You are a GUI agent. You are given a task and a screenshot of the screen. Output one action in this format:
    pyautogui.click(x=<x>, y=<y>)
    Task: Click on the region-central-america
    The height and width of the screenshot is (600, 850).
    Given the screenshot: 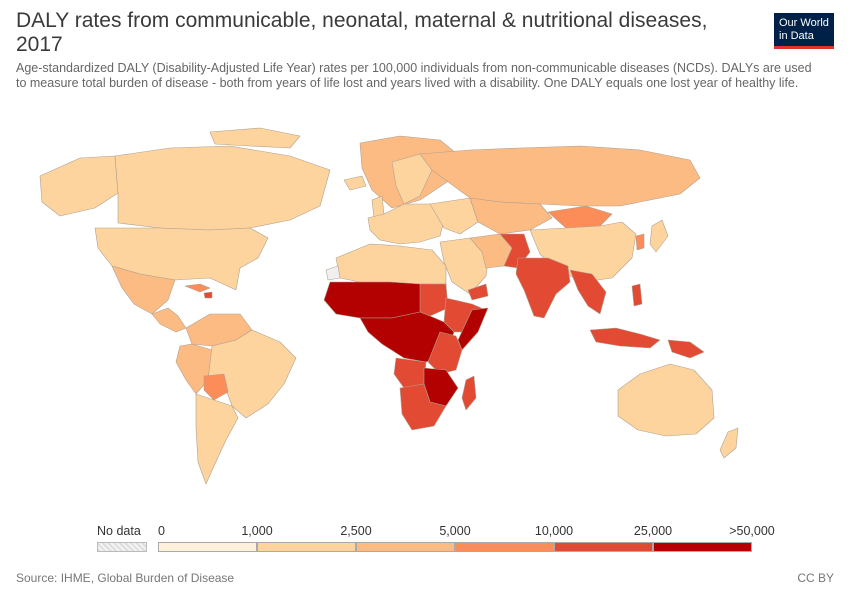 What is the action you would take?
    pyautogui.click(x=169, y=320)
    